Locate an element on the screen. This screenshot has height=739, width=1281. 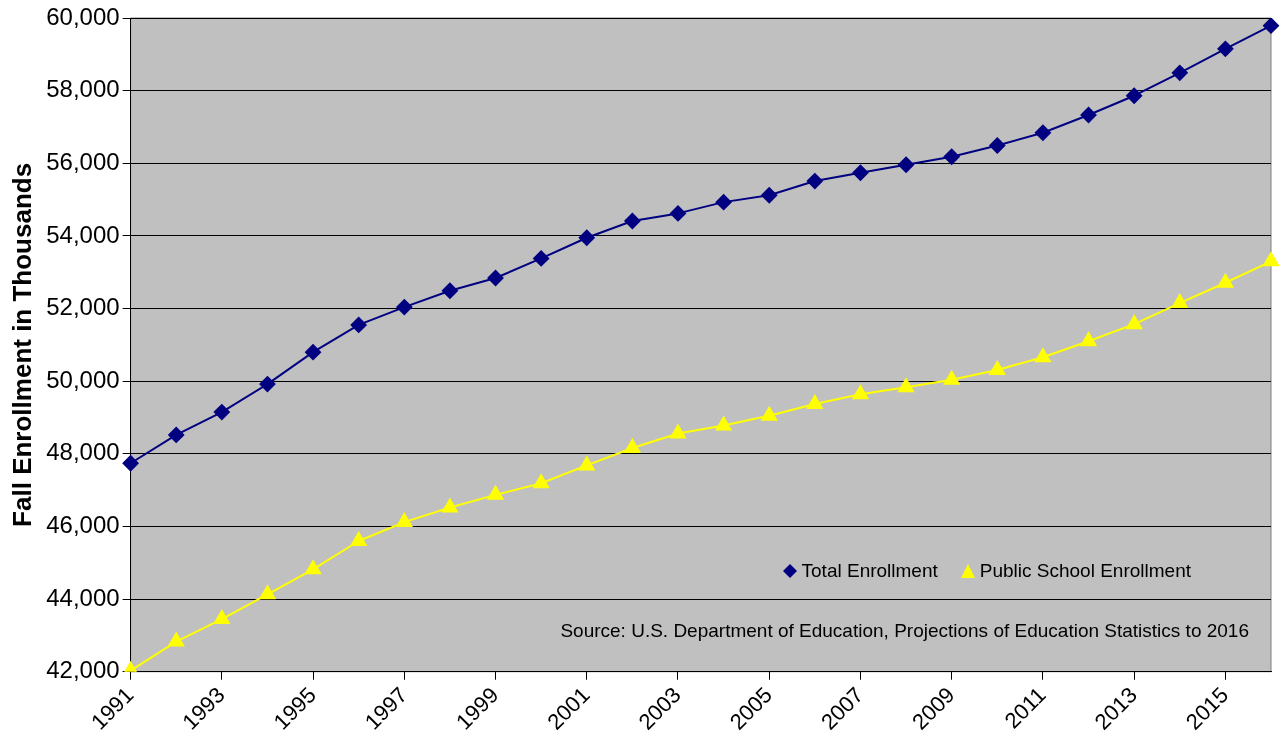
y-tick-label: 56,000 is located at coordinates (83, 161).